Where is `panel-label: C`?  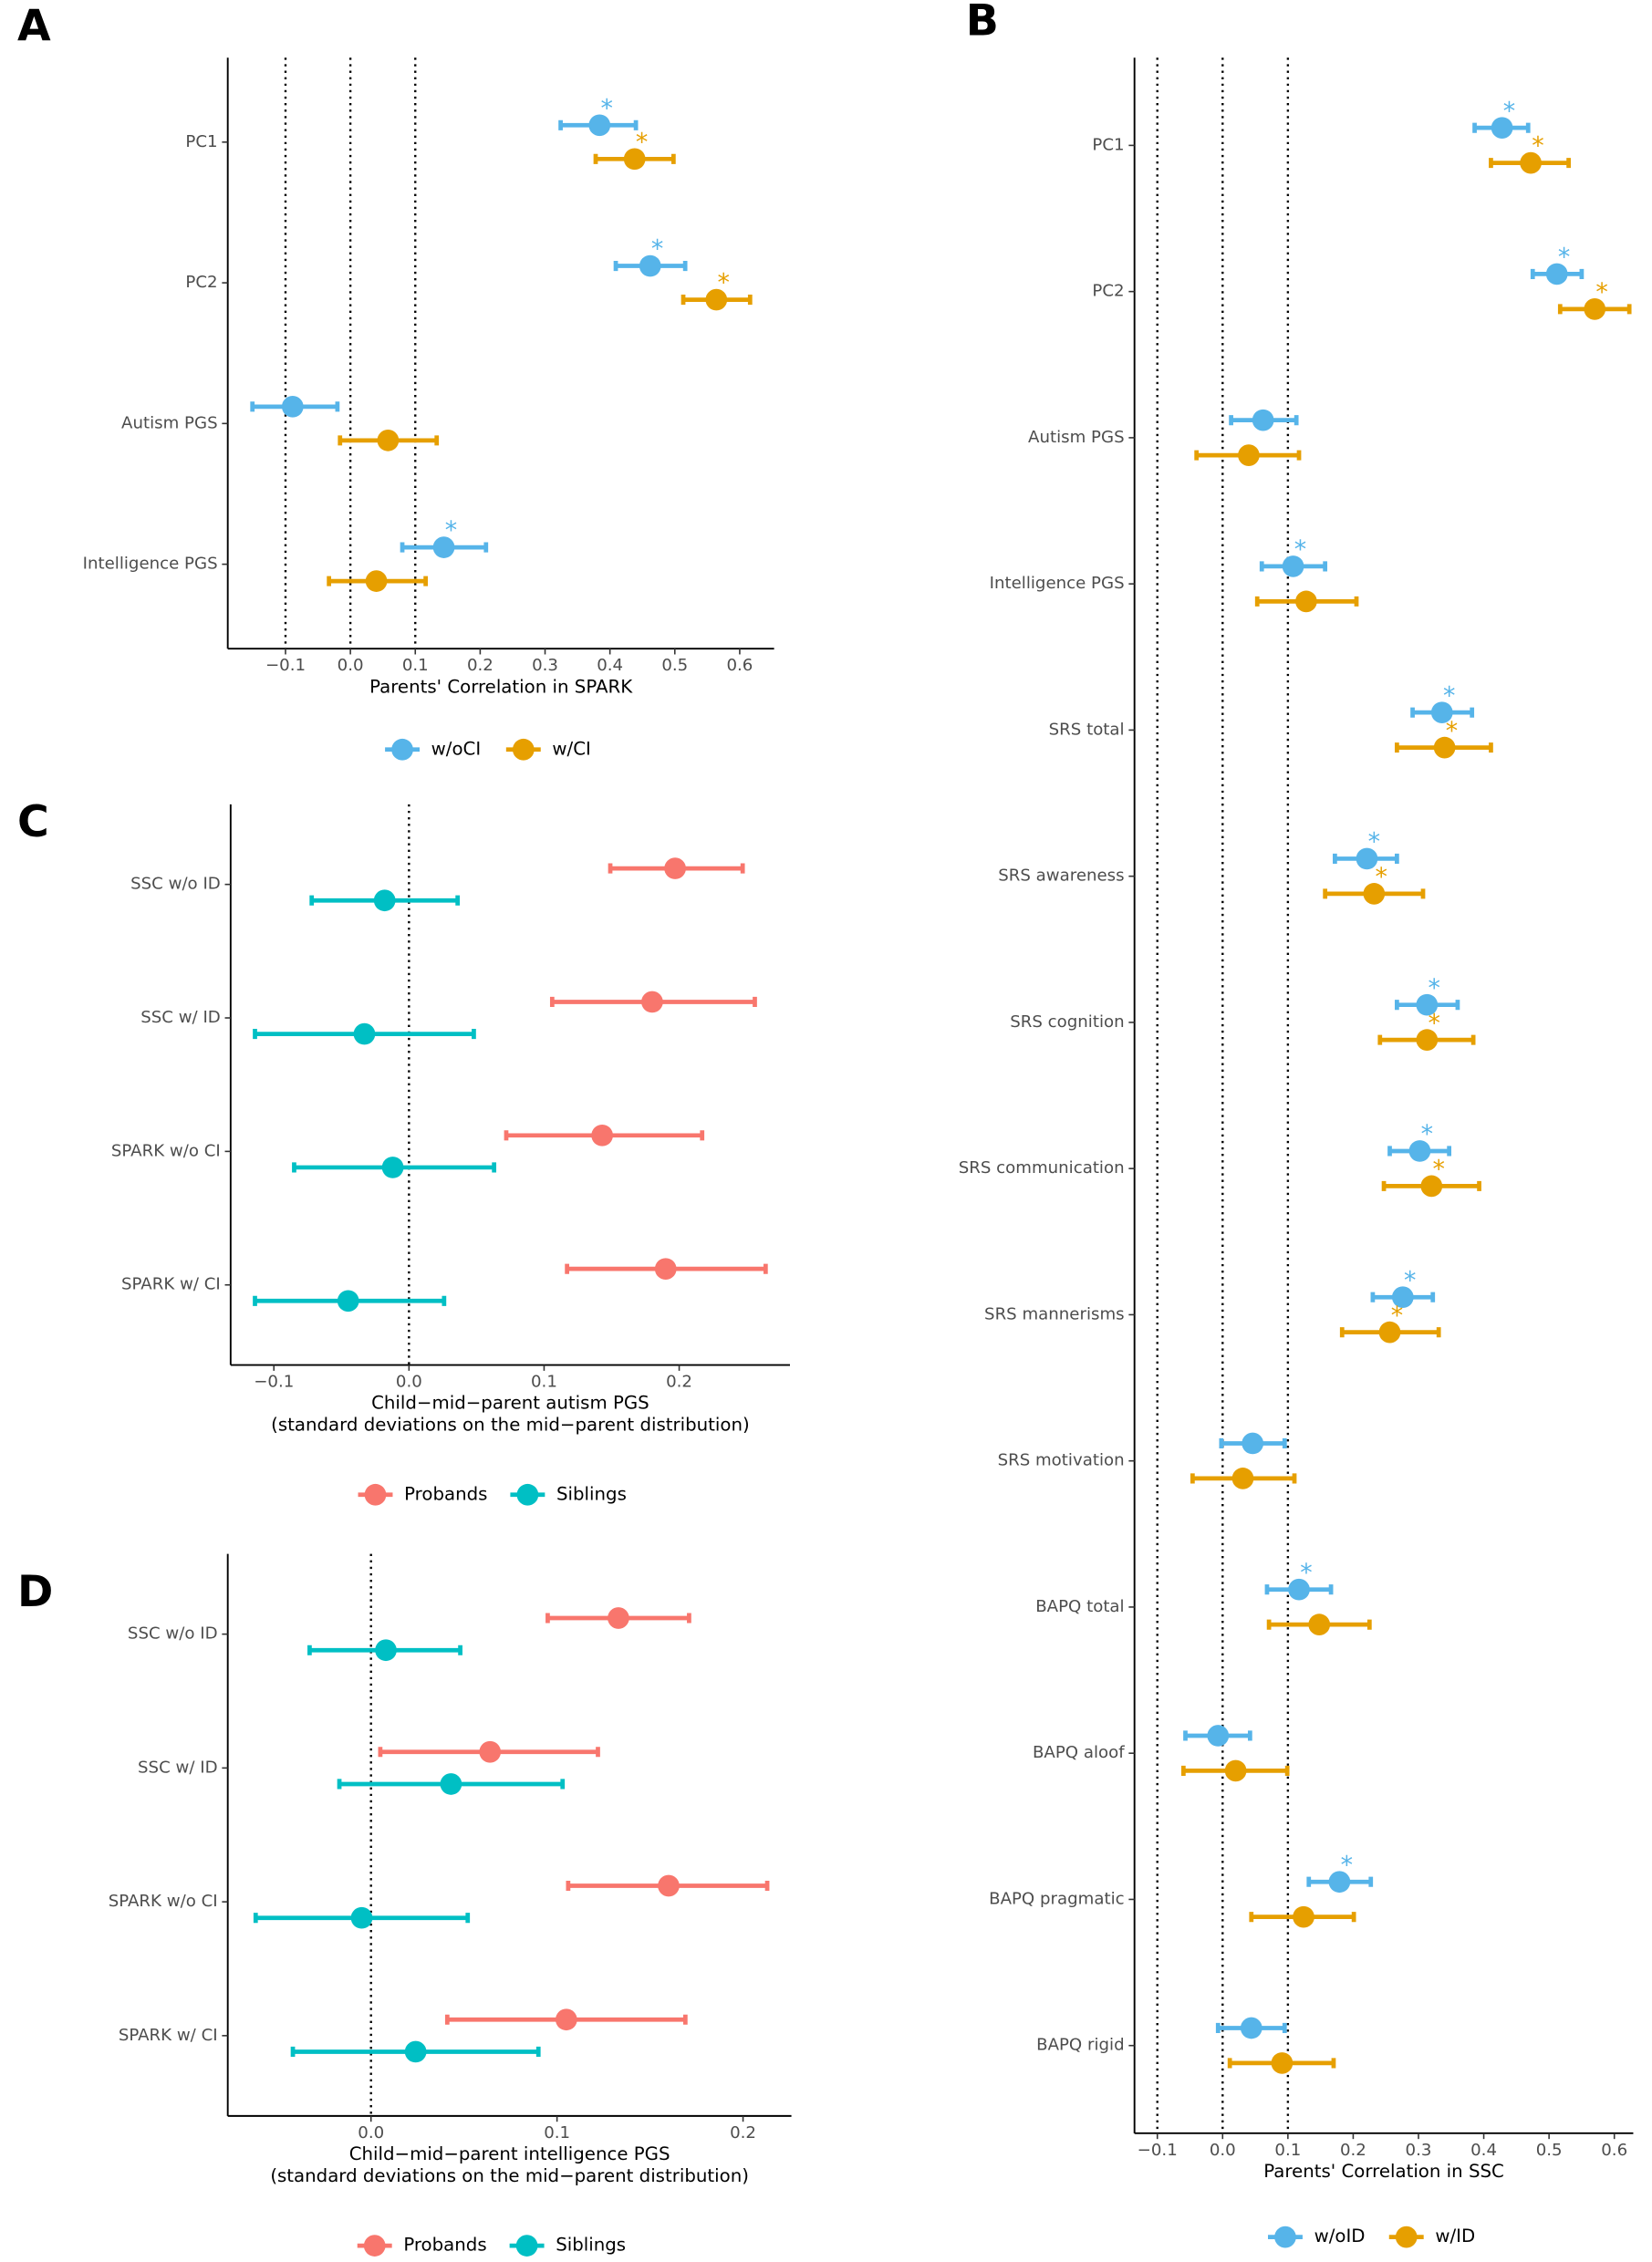
panel-label: C is located at coordinates (33, 822).